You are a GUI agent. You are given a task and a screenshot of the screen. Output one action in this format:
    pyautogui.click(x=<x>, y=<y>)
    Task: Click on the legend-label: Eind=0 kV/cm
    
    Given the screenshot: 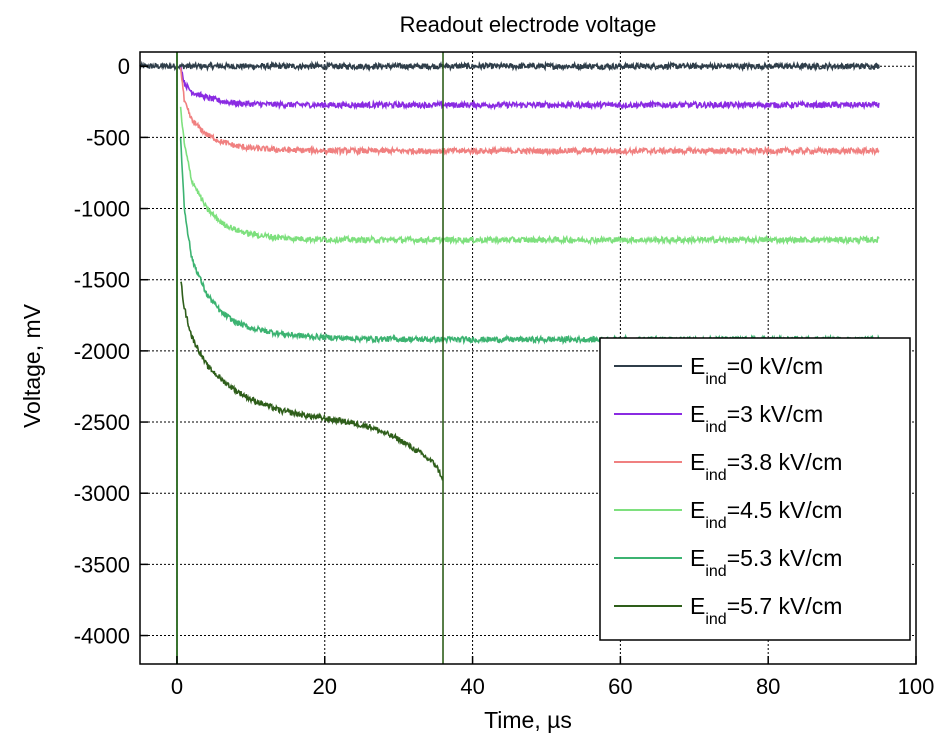 What is the action you would take?
    pyautogui.click(x=756, y=370)
    